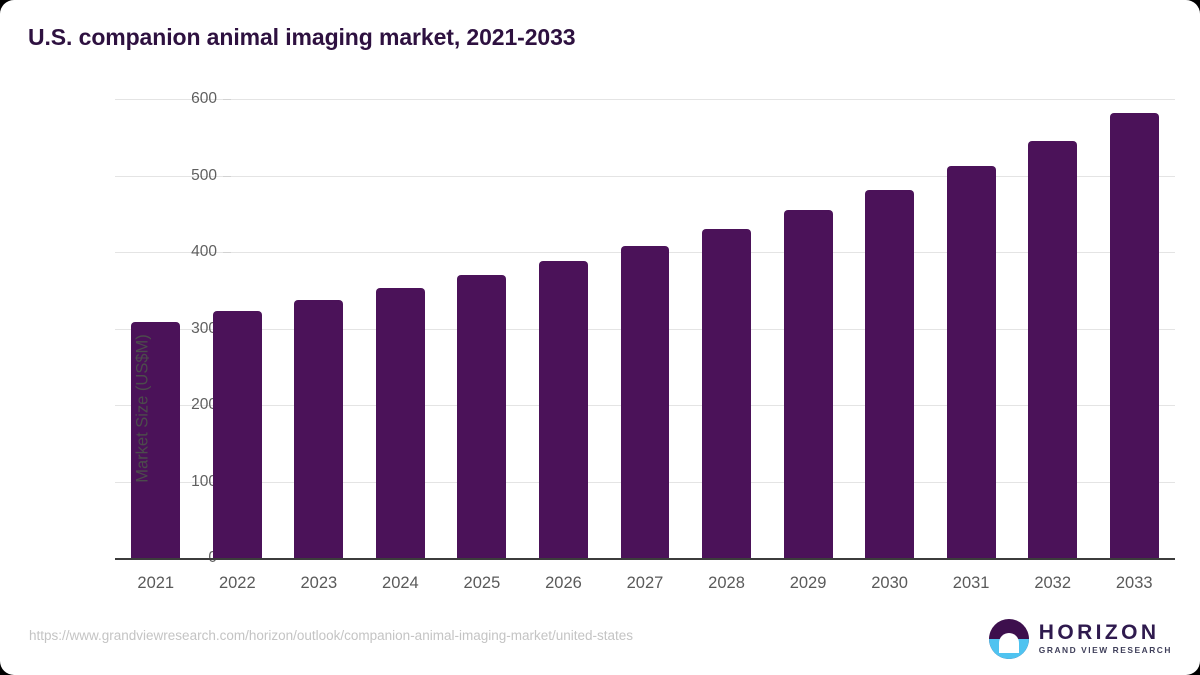  I want to click on x-tick-label: 2032, so click(1053, 583).